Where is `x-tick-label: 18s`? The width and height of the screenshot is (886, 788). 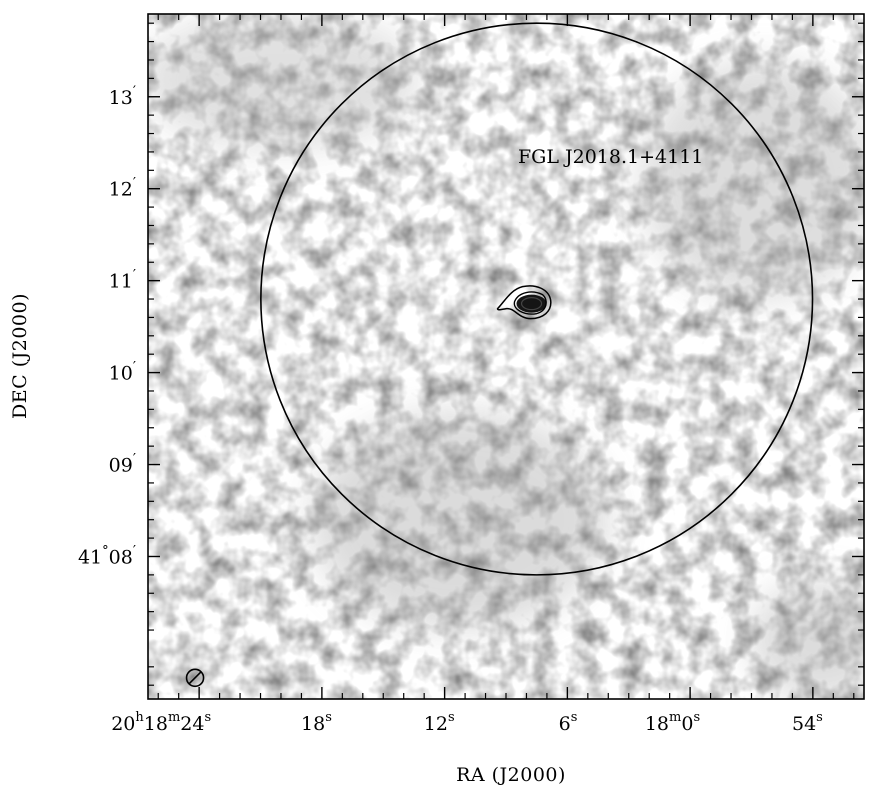 x-tick-label: 18s is located at coordinates (316, 722).